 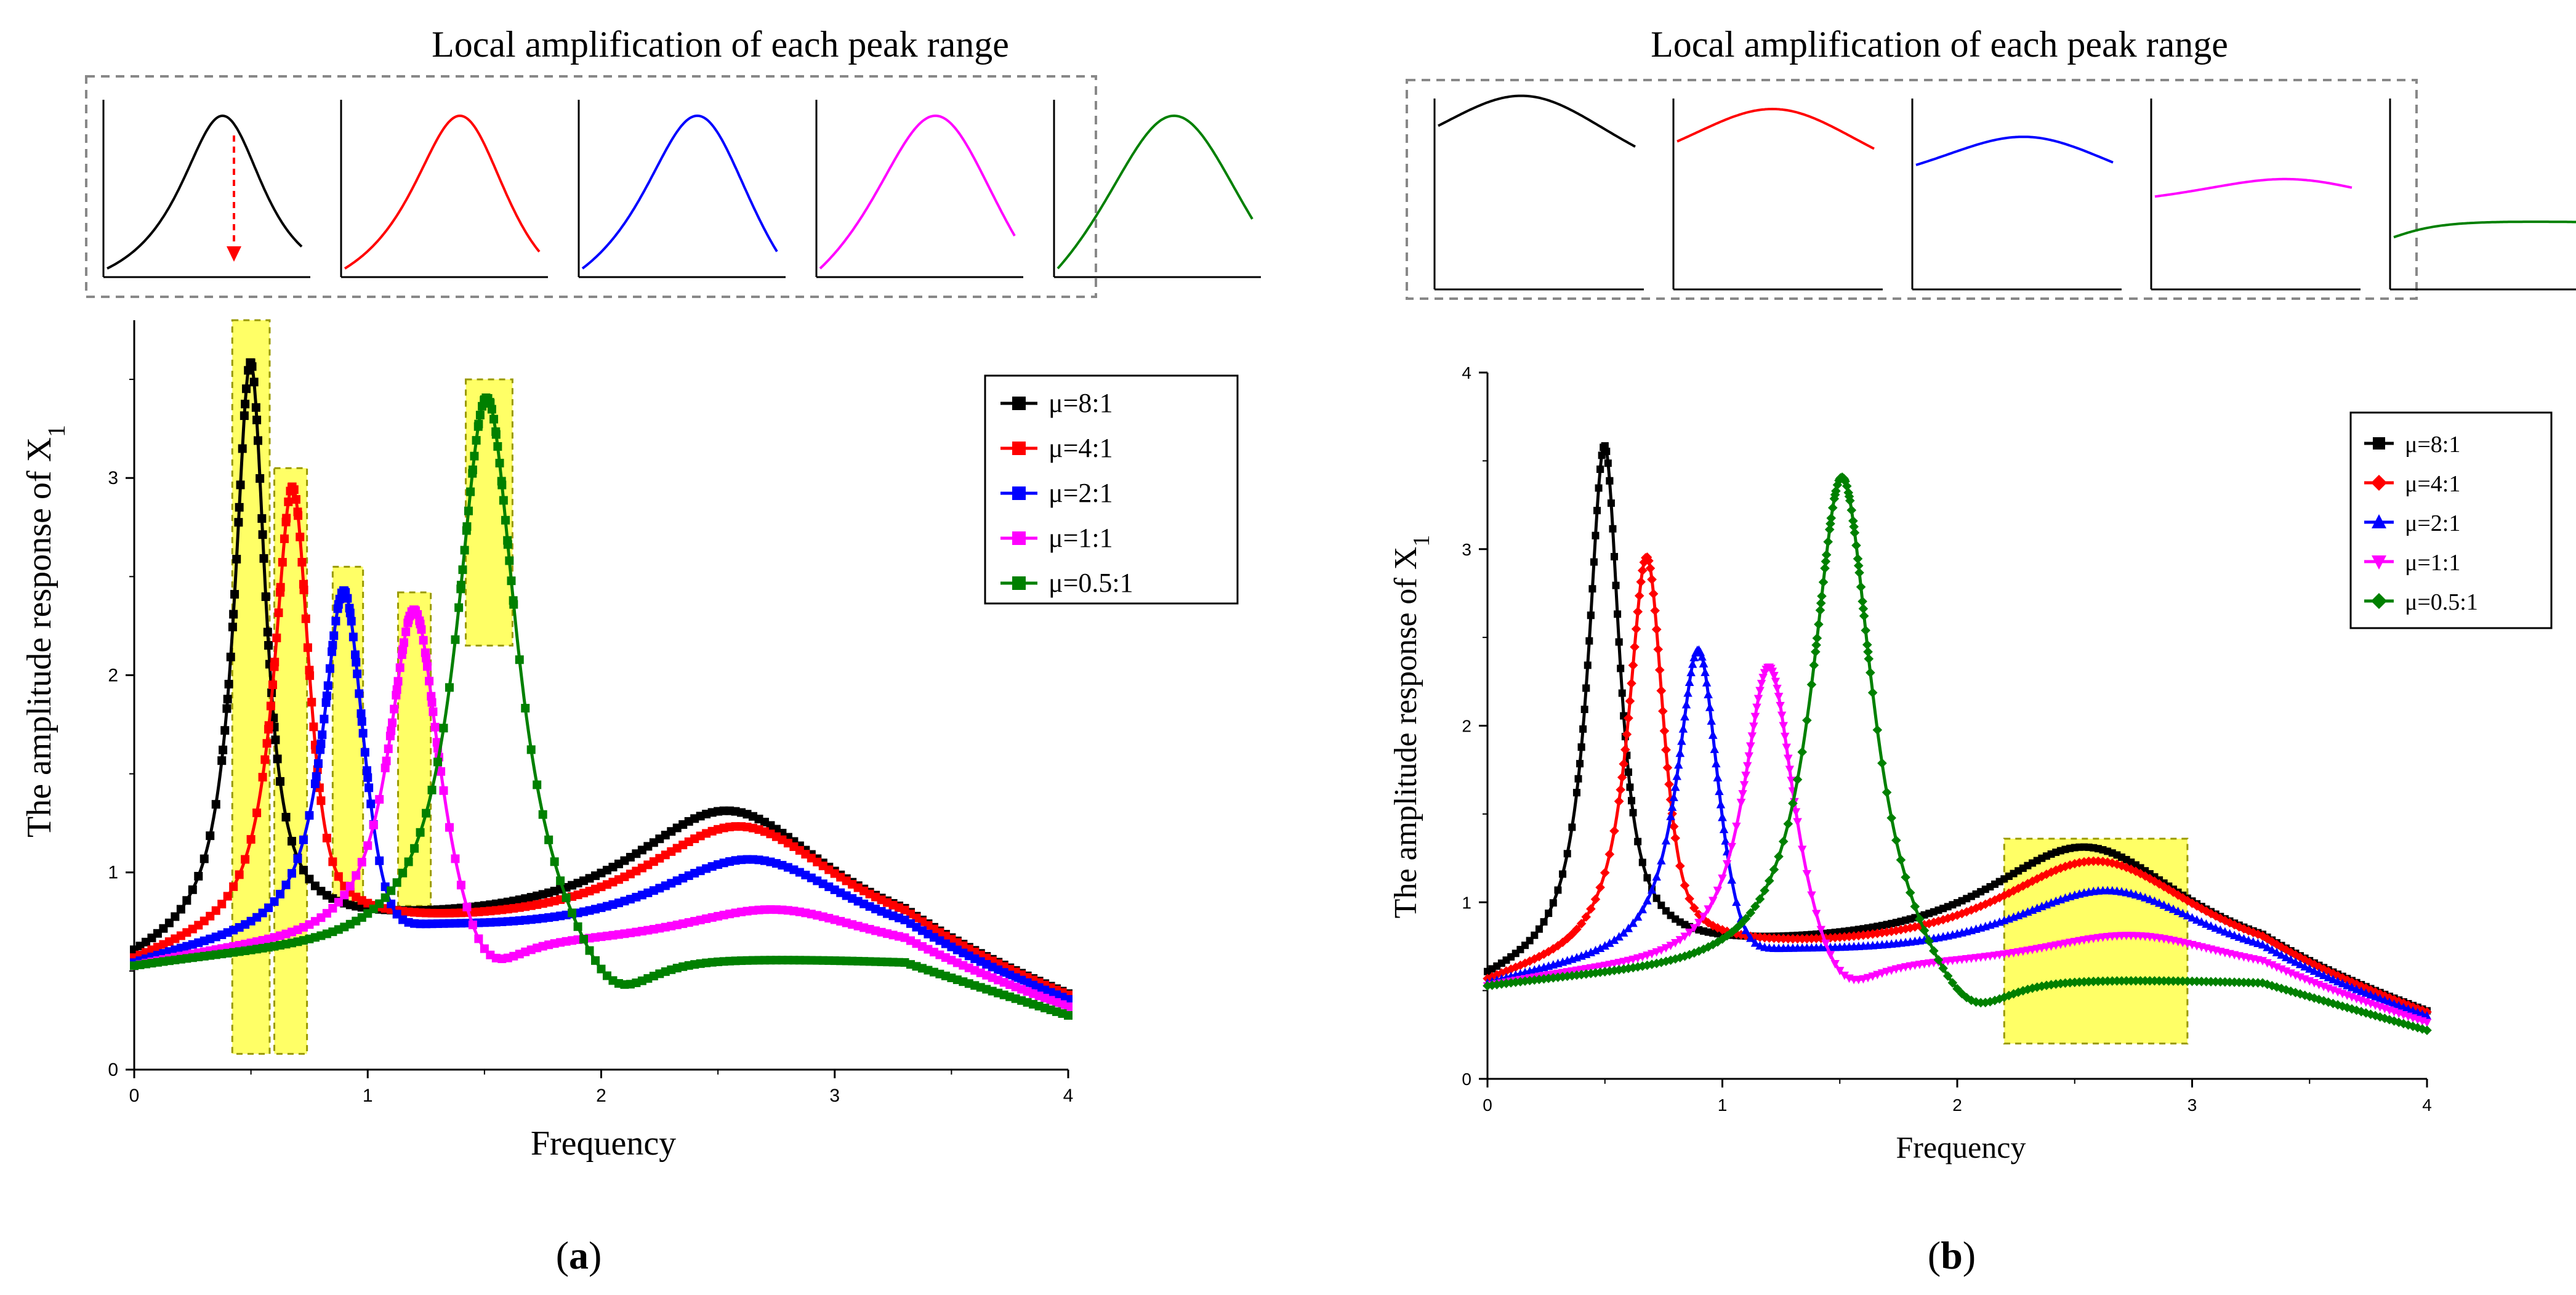 What do you see at coordinates (1056, 538) in the screenshot?
I see `panel-a-legend-item-3: μ=1:1` at bounding box center [1056, 538].